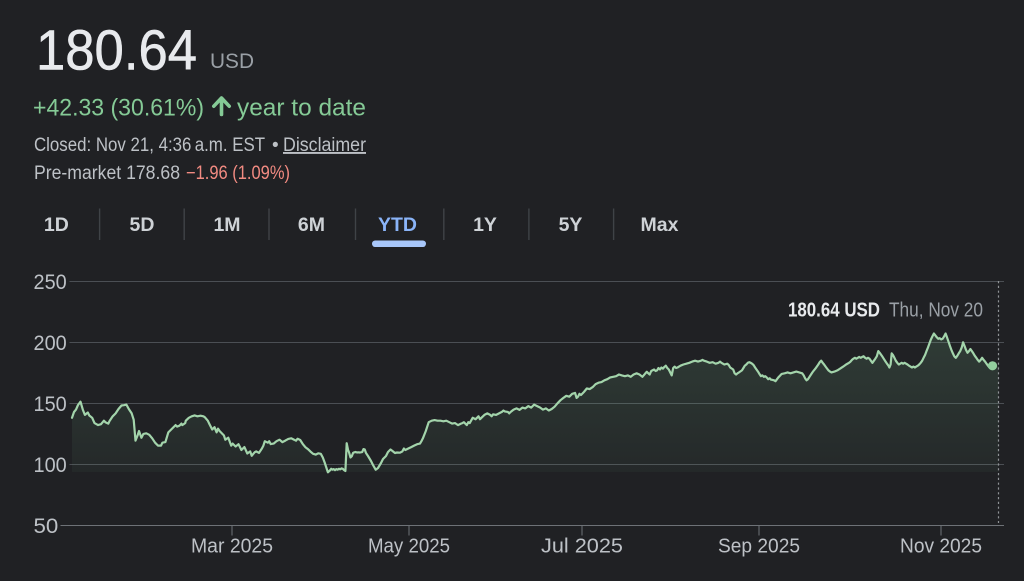  Describe the element at coordinates (50, 404) in the screenshot. I see `svg-text: 150` at that location.